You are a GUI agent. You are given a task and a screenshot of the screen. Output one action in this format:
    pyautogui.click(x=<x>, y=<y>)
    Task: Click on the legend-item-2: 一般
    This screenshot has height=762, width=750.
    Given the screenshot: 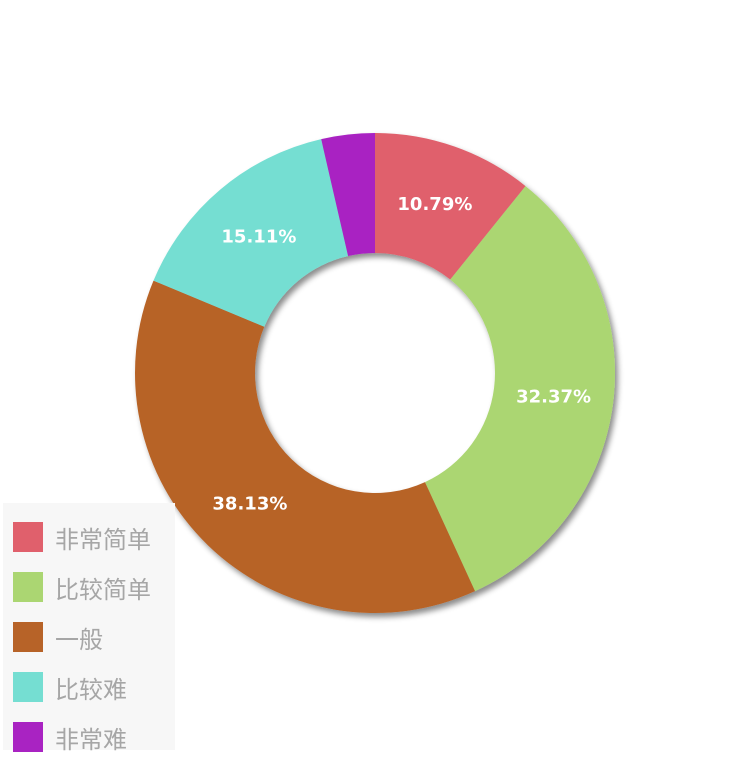 What is the action you would take?
    pyautogui.click(x=89, y=637)
    